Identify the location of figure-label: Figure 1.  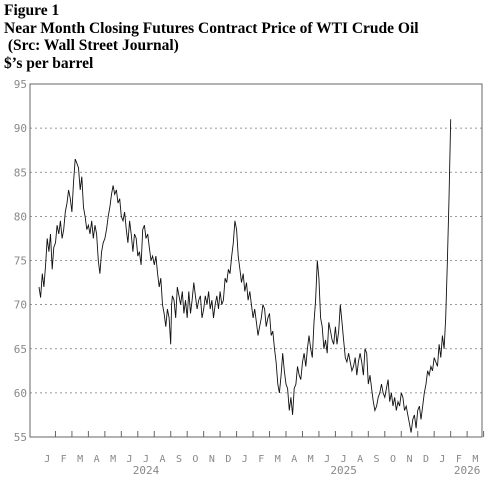
(32, 10).